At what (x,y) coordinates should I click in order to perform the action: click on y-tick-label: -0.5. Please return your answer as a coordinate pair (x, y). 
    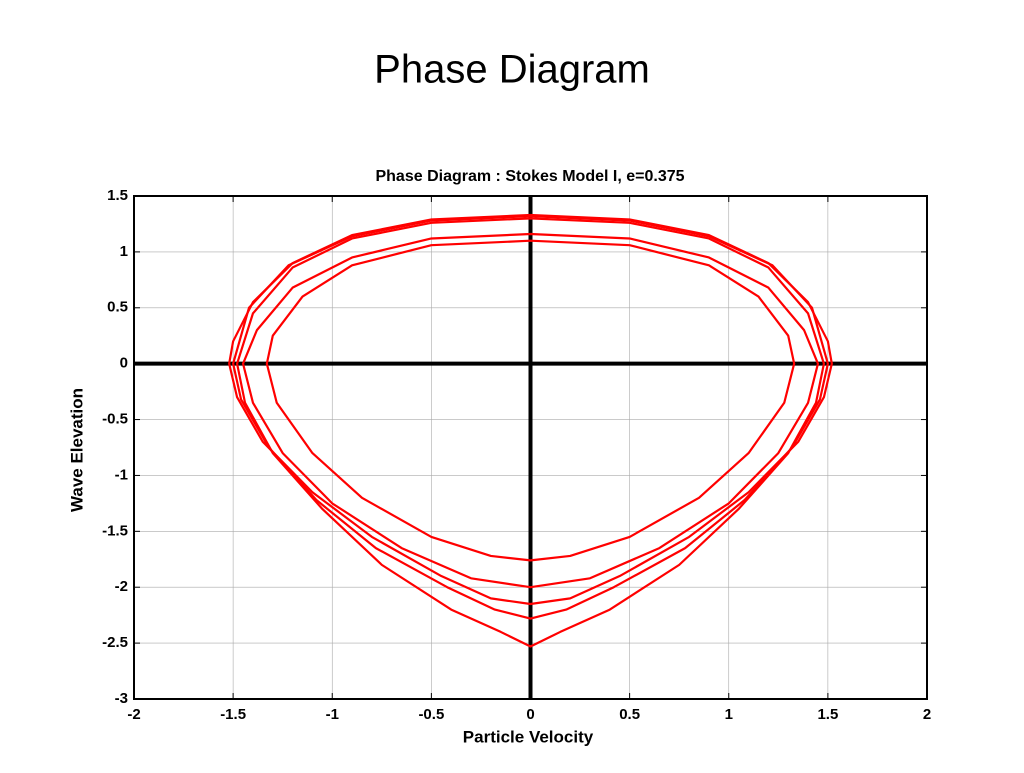
    Looking at the image, I should click on (115, 419).